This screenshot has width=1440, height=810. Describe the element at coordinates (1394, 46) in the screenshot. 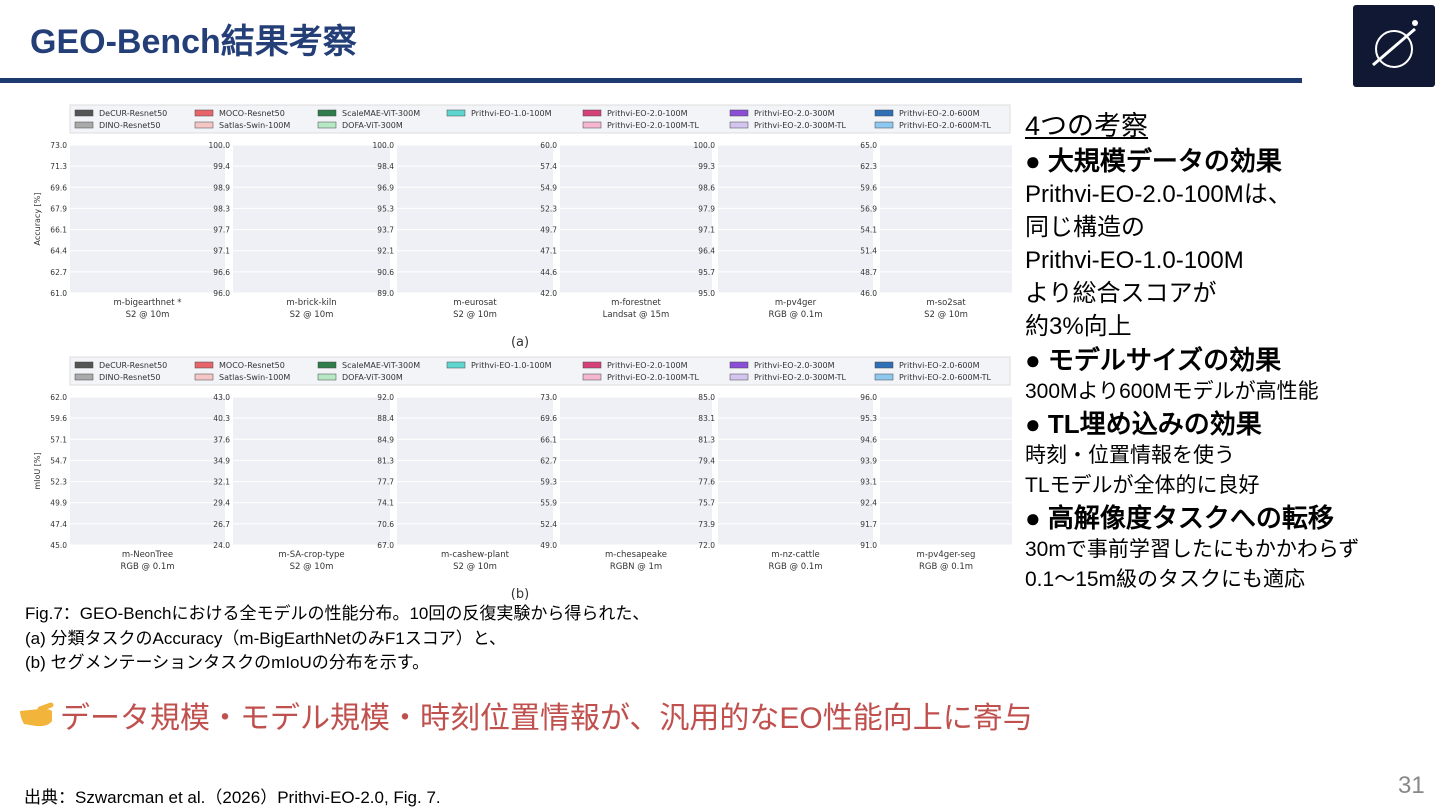

I see `logo` at that location.